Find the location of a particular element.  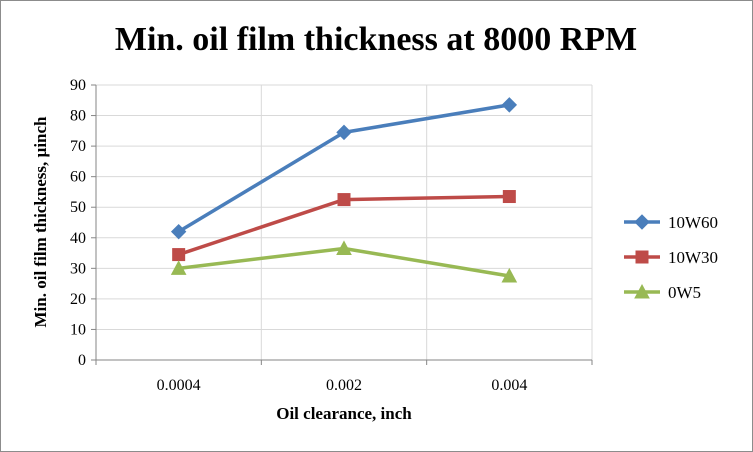

legend-label-0w5: 0W5 is located at coordinates (684, 292).